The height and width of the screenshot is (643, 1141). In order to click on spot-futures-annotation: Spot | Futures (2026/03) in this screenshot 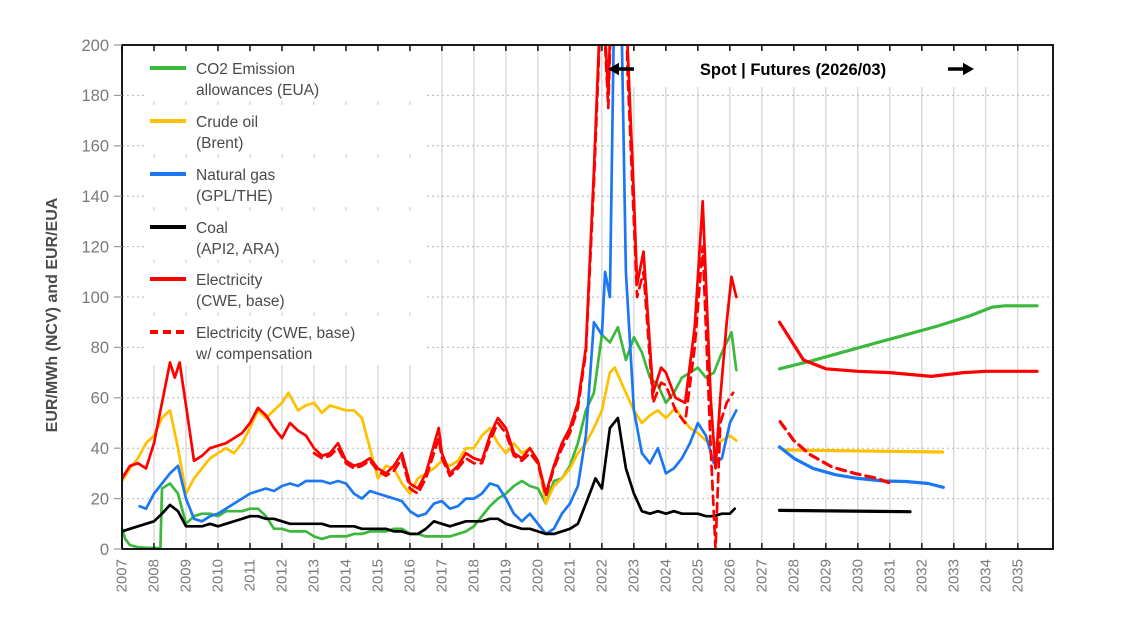, I will do `click(791, 70)`.